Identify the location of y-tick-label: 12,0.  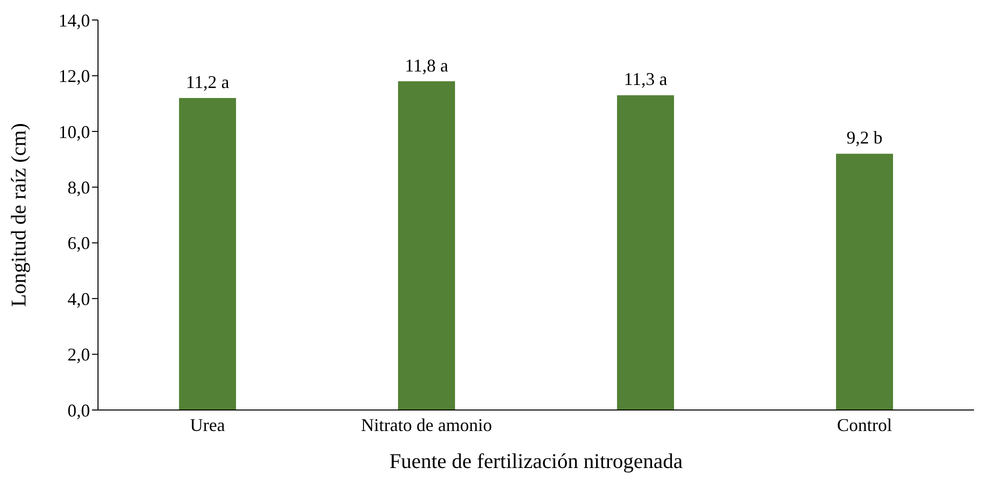
(74, 76).